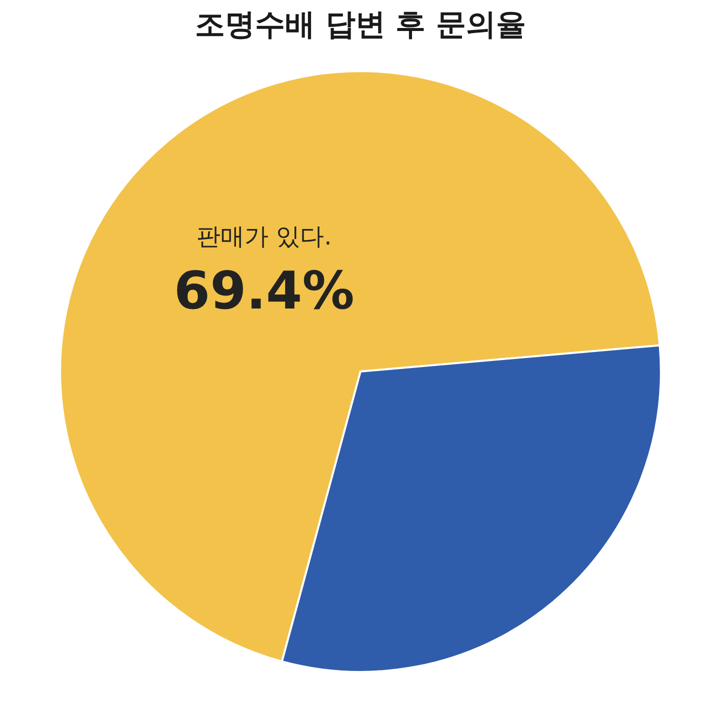 The height and width of the screenshot is (706, 728). Describe the element at coordinates (264, 236) in the screenshot. I see `slice-label: 판매가 있다.` at that location.